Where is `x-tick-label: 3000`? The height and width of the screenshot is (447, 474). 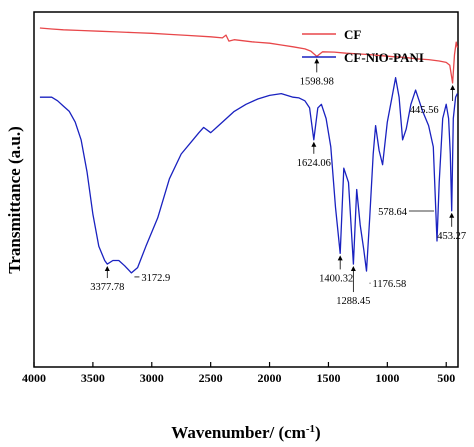 x-tick-label: 3000 is located at coordinates (152, 378).